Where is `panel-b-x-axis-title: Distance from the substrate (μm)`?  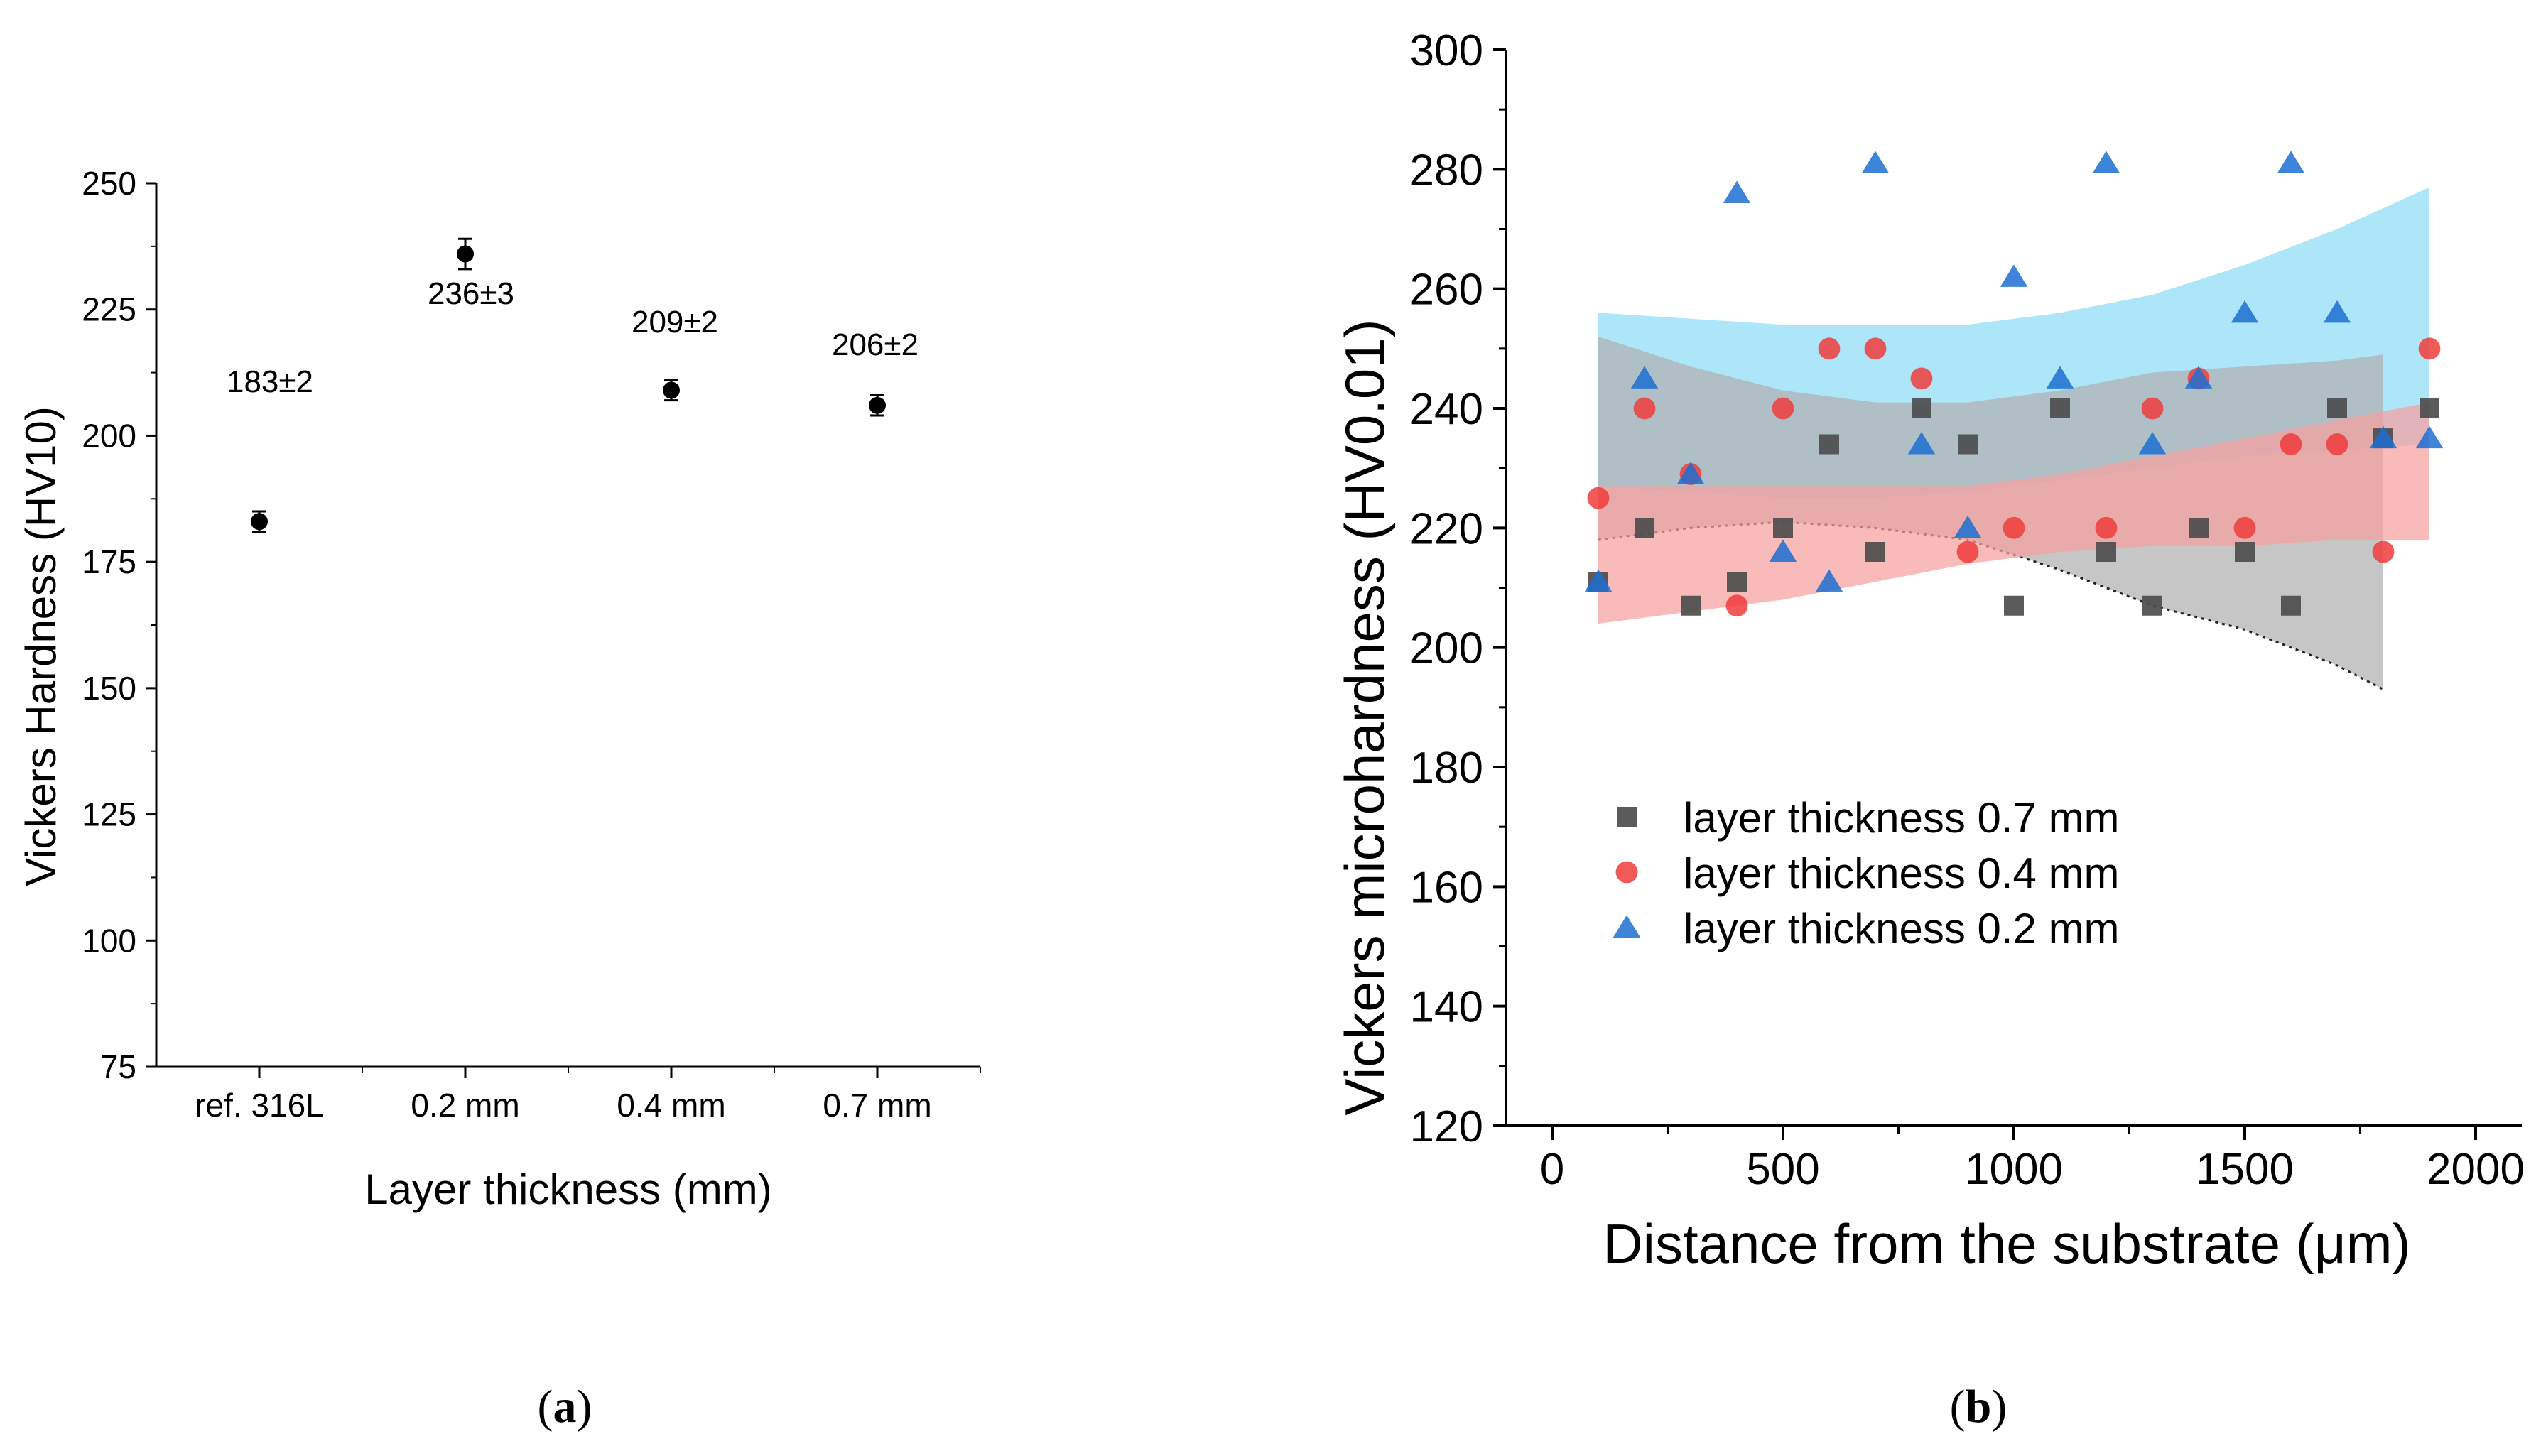
panel-b-x-axis-title: Distance from the substrate (μm) is located at coordinates (2006, 1243).